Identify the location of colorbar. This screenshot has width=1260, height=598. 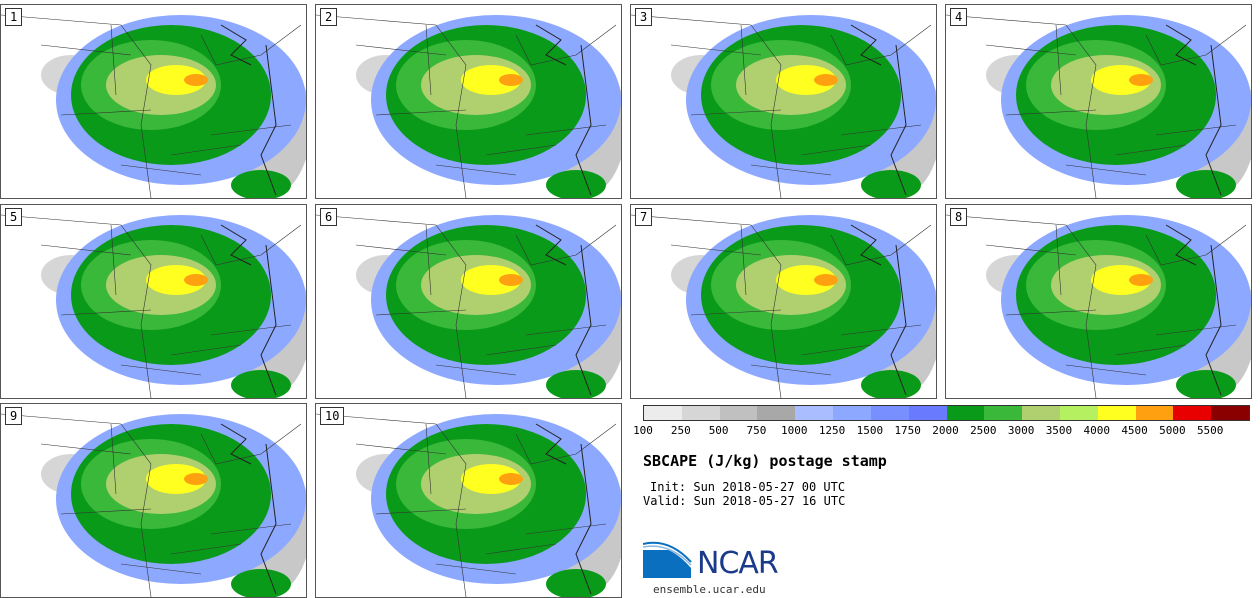
(946, 413).